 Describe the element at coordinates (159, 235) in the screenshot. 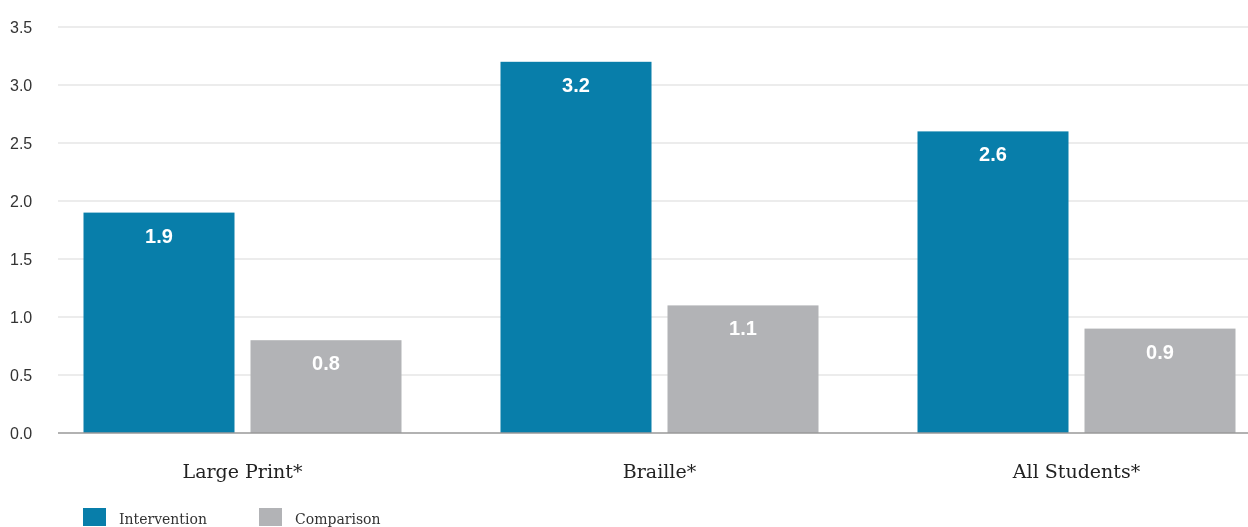

I see `data-label: 1.9` at that location.